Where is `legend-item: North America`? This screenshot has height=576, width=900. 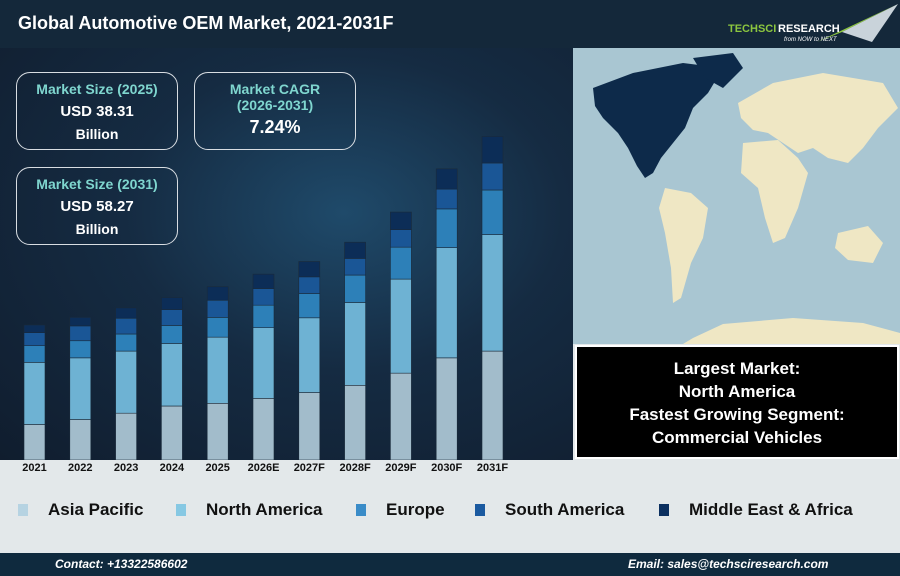
legend-item: North America is located at coordinates (249, 510).